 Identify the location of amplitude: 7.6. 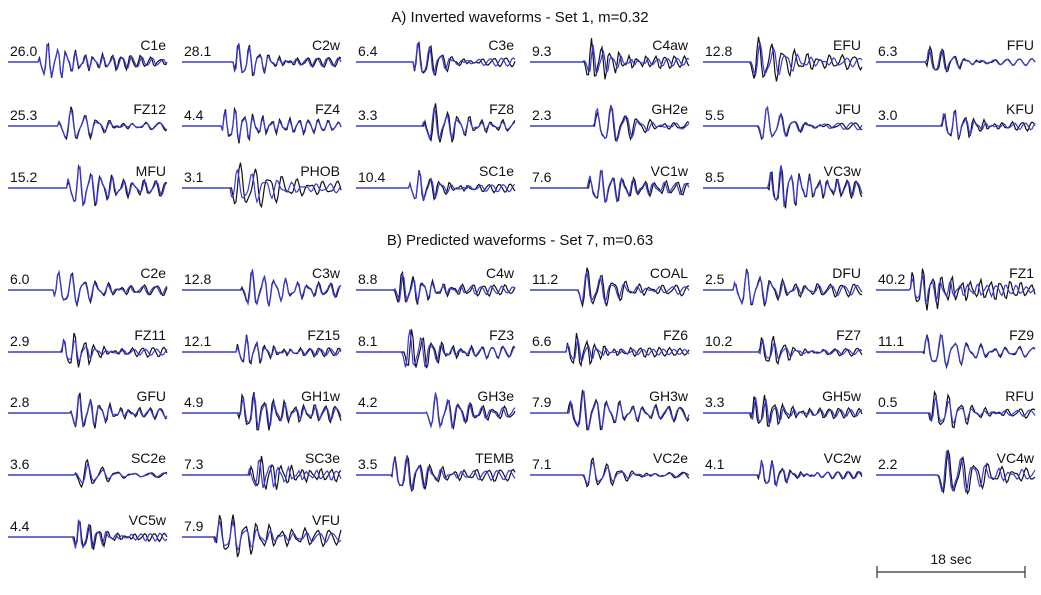
(542, 177).